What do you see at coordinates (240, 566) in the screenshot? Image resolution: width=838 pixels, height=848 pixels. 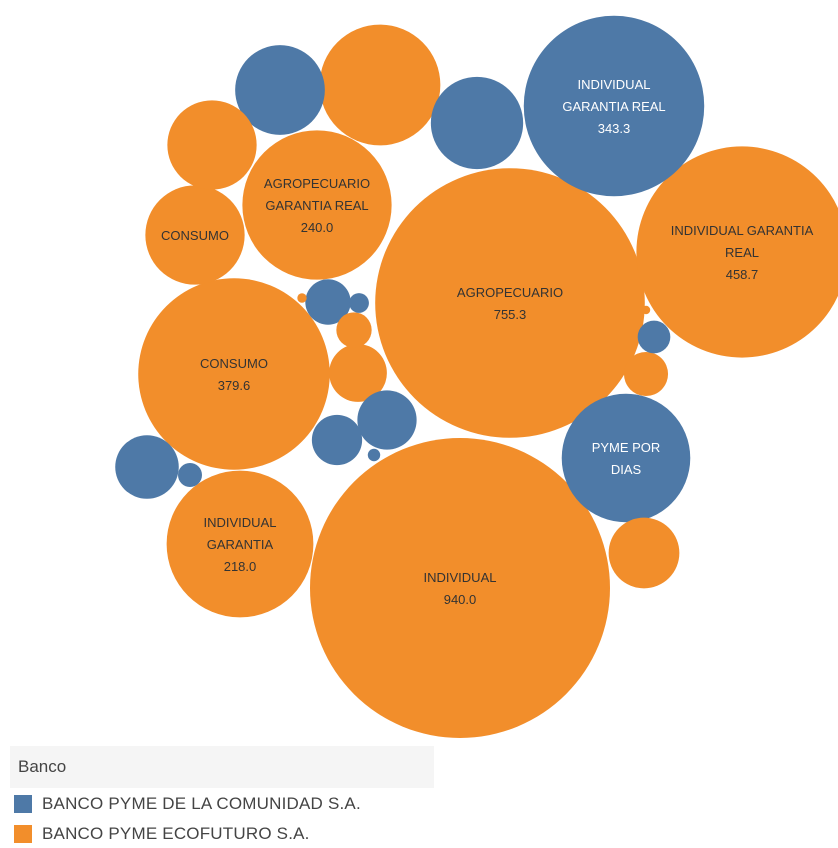 I see `bubble-value-label: 218.0` at bounding box center [240, 566].